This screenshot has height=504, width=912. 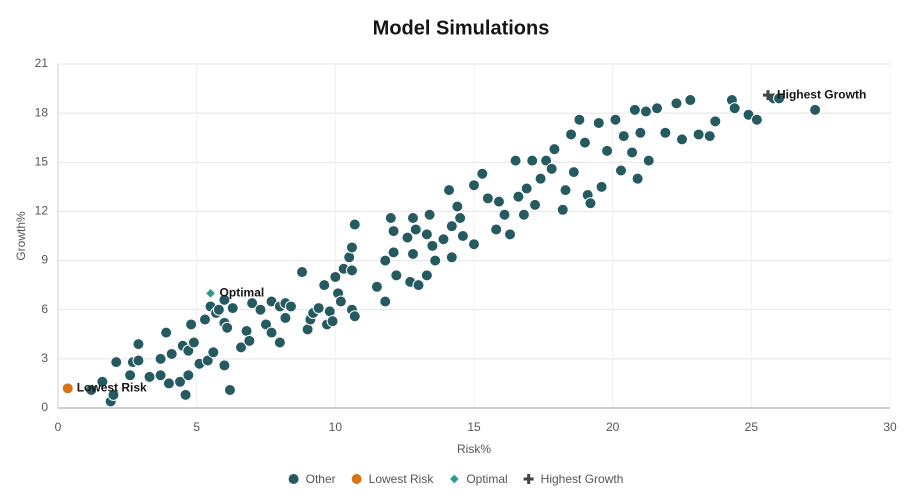 I want to click on legend: Other Lowest Risk Optimal Highest Growth, so click(x=455, y=479).